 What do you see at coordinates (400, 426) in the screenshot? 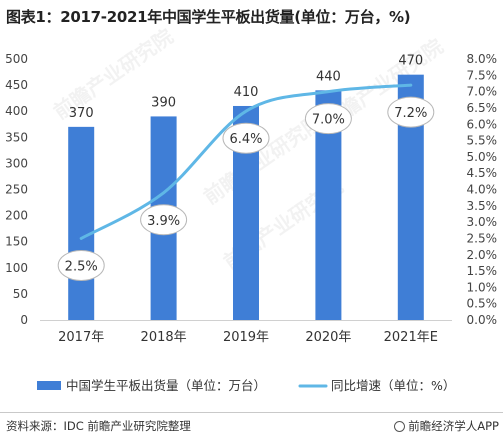
I see `brand-logo-icon` at bounding box center [400, 426].